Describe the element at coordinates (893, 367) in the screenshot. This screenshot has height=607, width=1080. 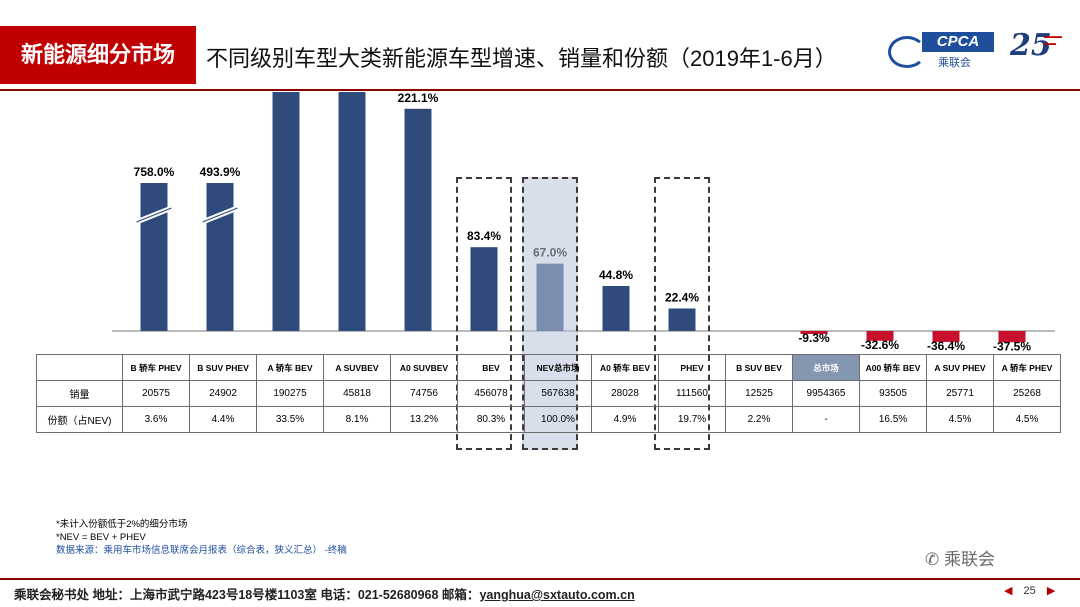
I see `column-header: A00 轿车 BEV` at that location.